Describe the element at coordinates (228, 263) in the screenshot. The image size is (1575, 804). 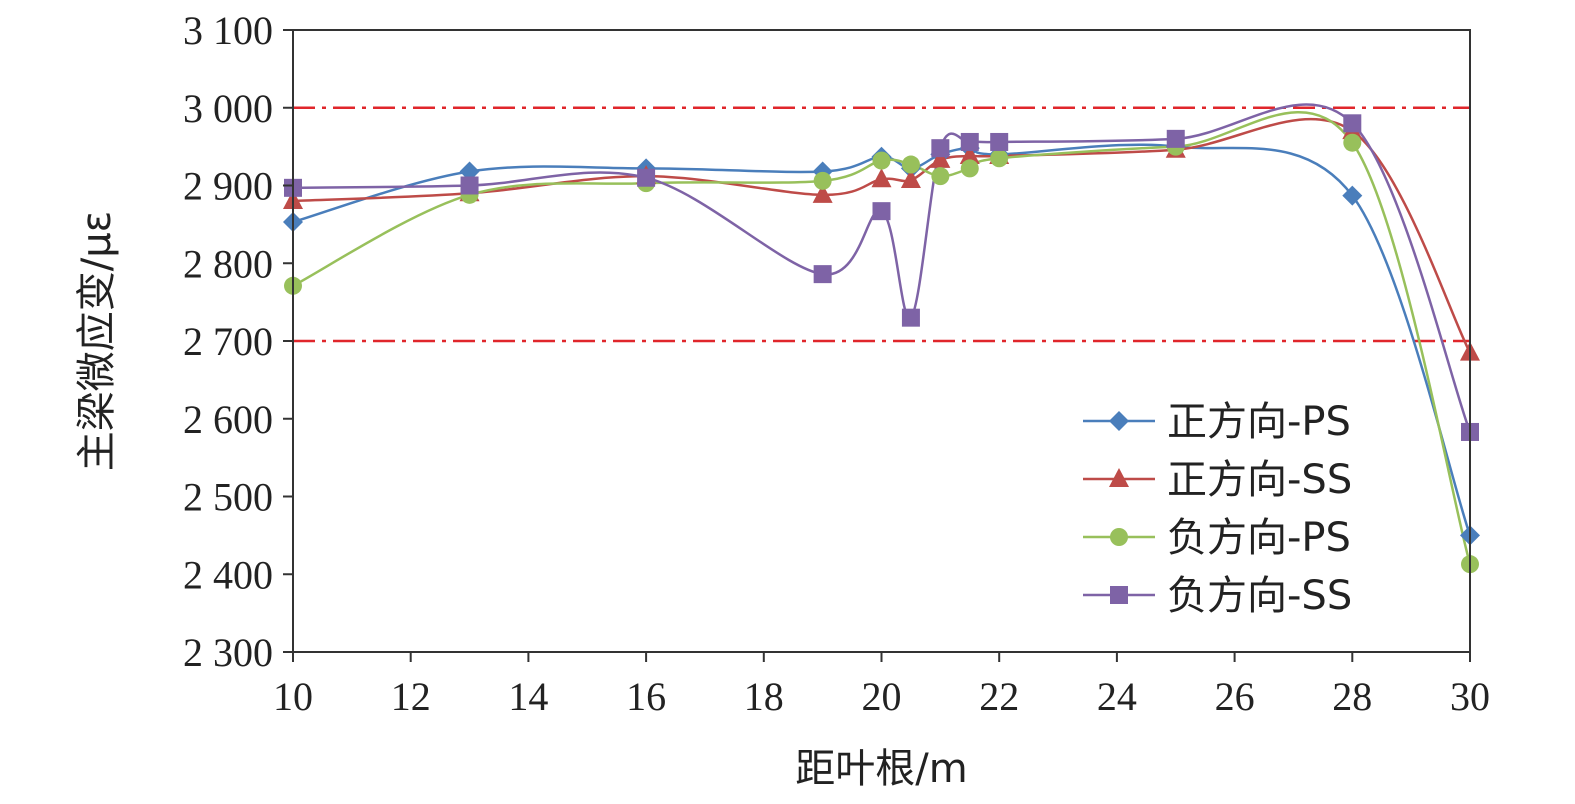
I see `y-tick-label: 2 800` at that location.